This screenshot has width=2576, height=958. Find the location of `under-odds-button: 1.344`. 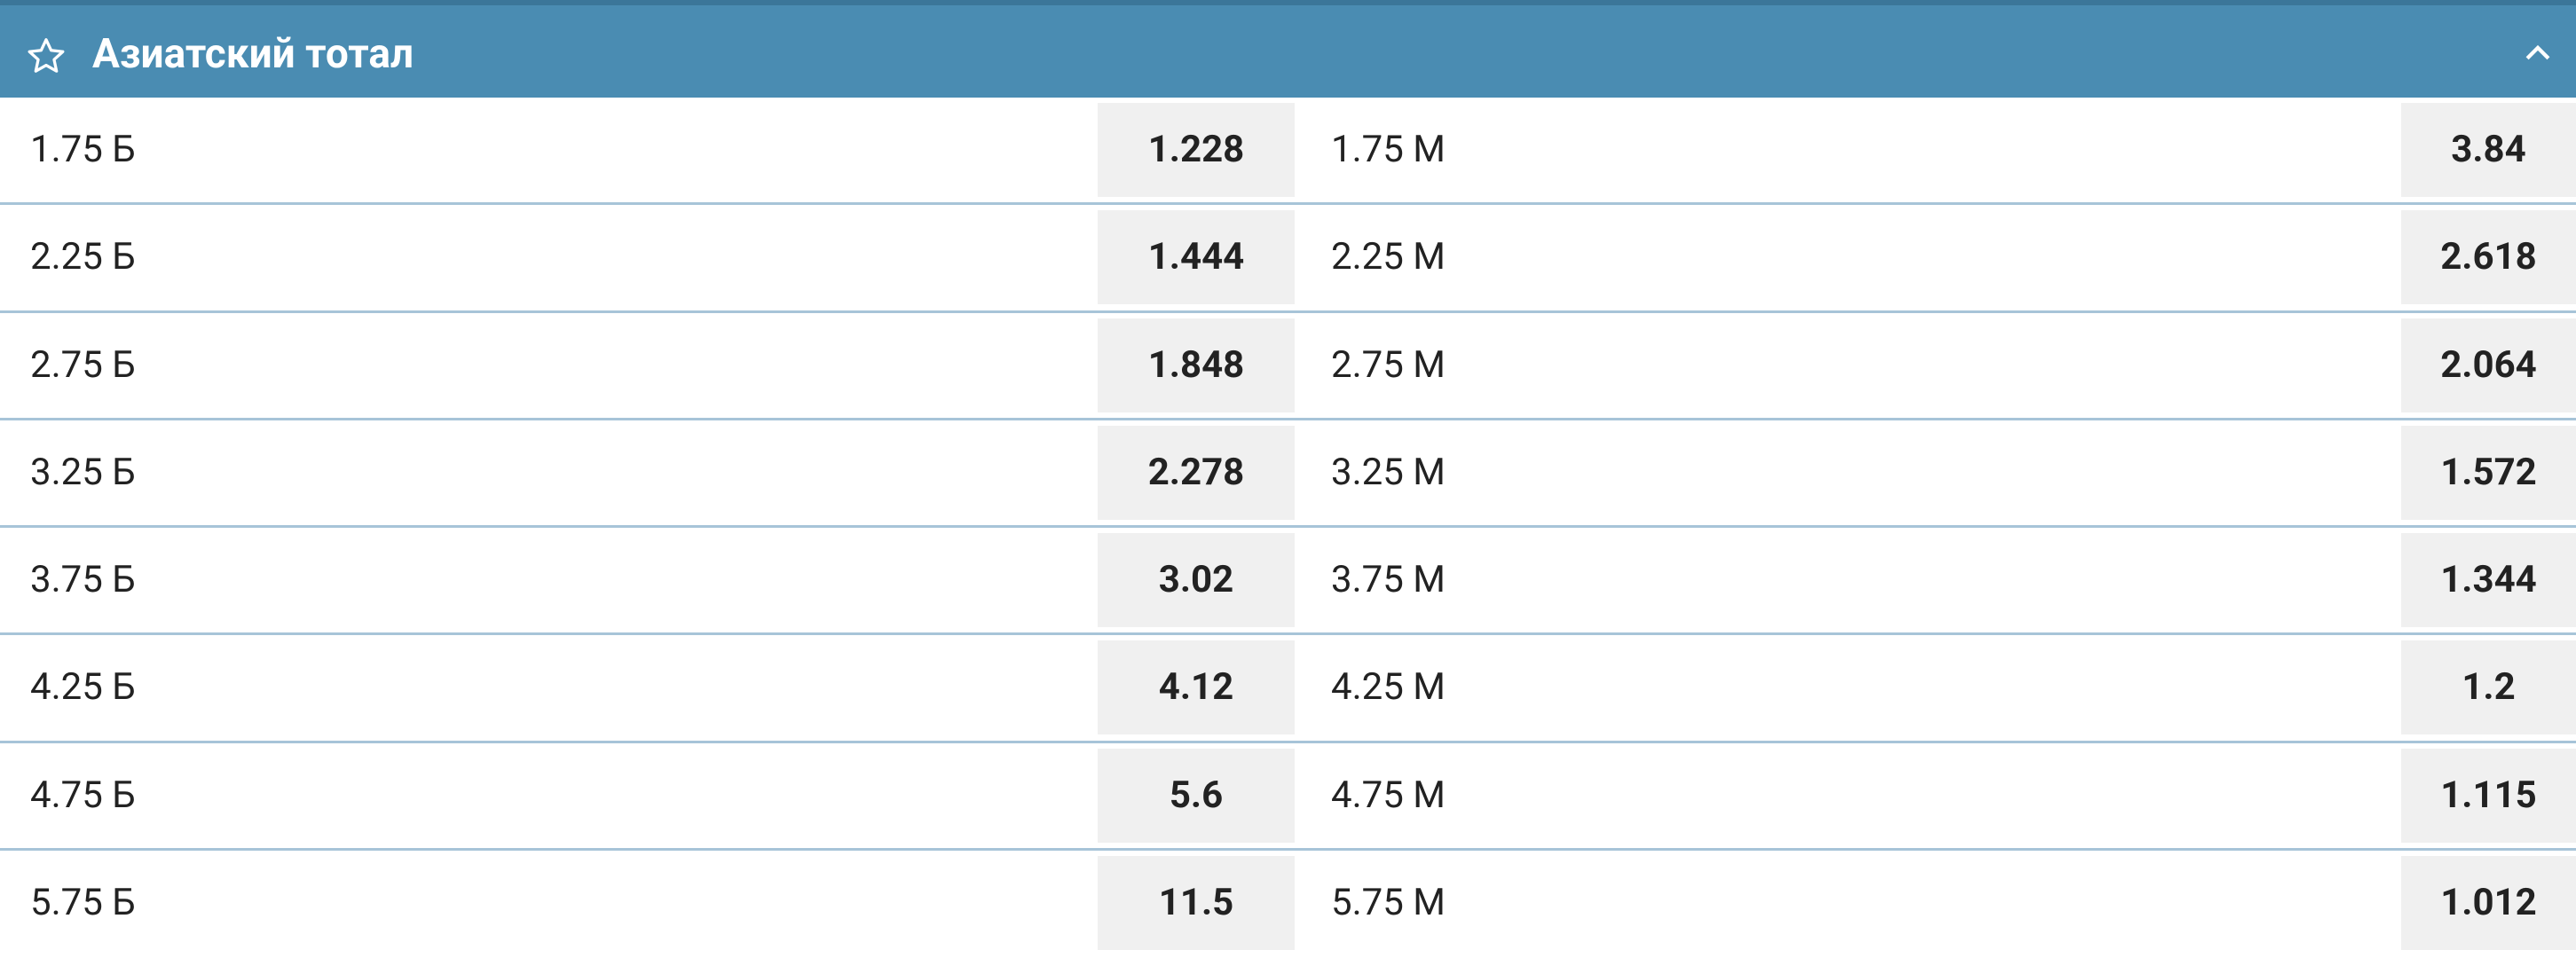

under-odds-button: 1.344 is located at coordinates (2488, 580).